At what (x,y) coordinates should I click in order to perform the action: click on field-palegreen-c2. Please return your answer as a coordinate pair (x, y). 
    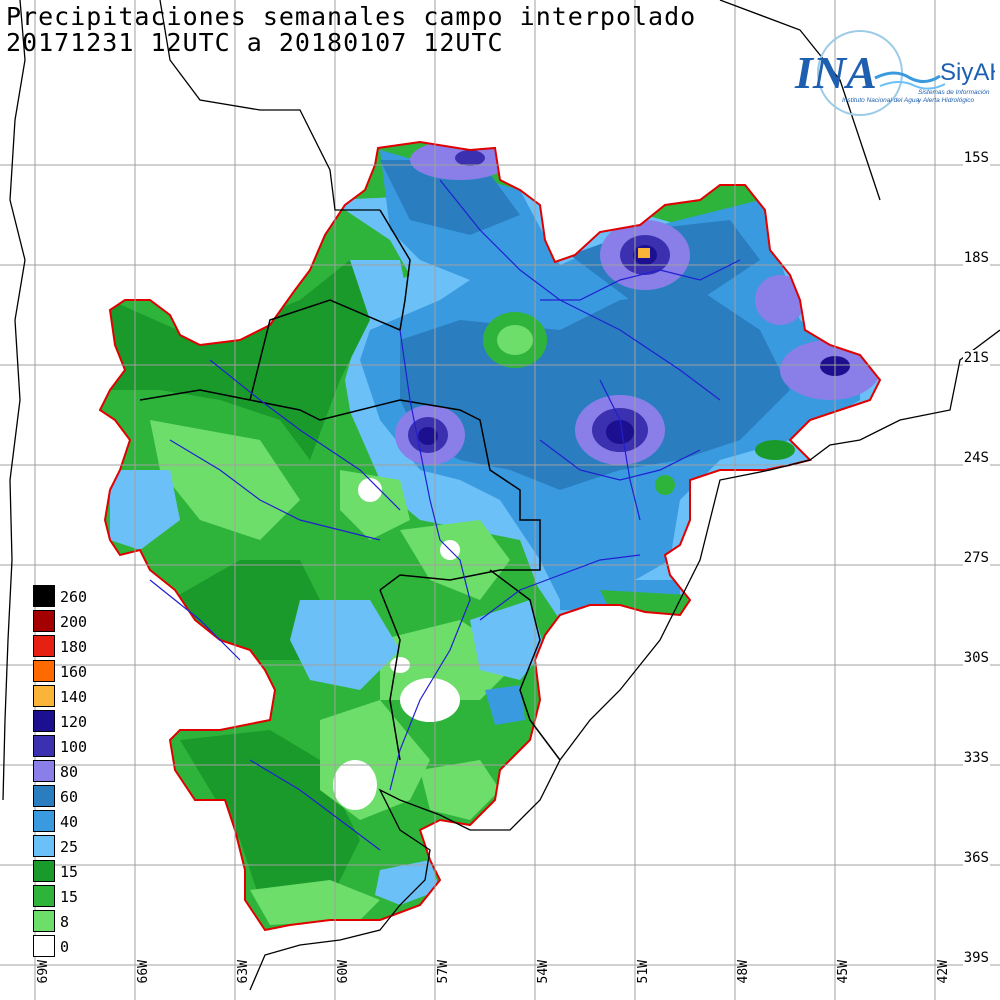
    Looking at the image, I should click on (375, 505).